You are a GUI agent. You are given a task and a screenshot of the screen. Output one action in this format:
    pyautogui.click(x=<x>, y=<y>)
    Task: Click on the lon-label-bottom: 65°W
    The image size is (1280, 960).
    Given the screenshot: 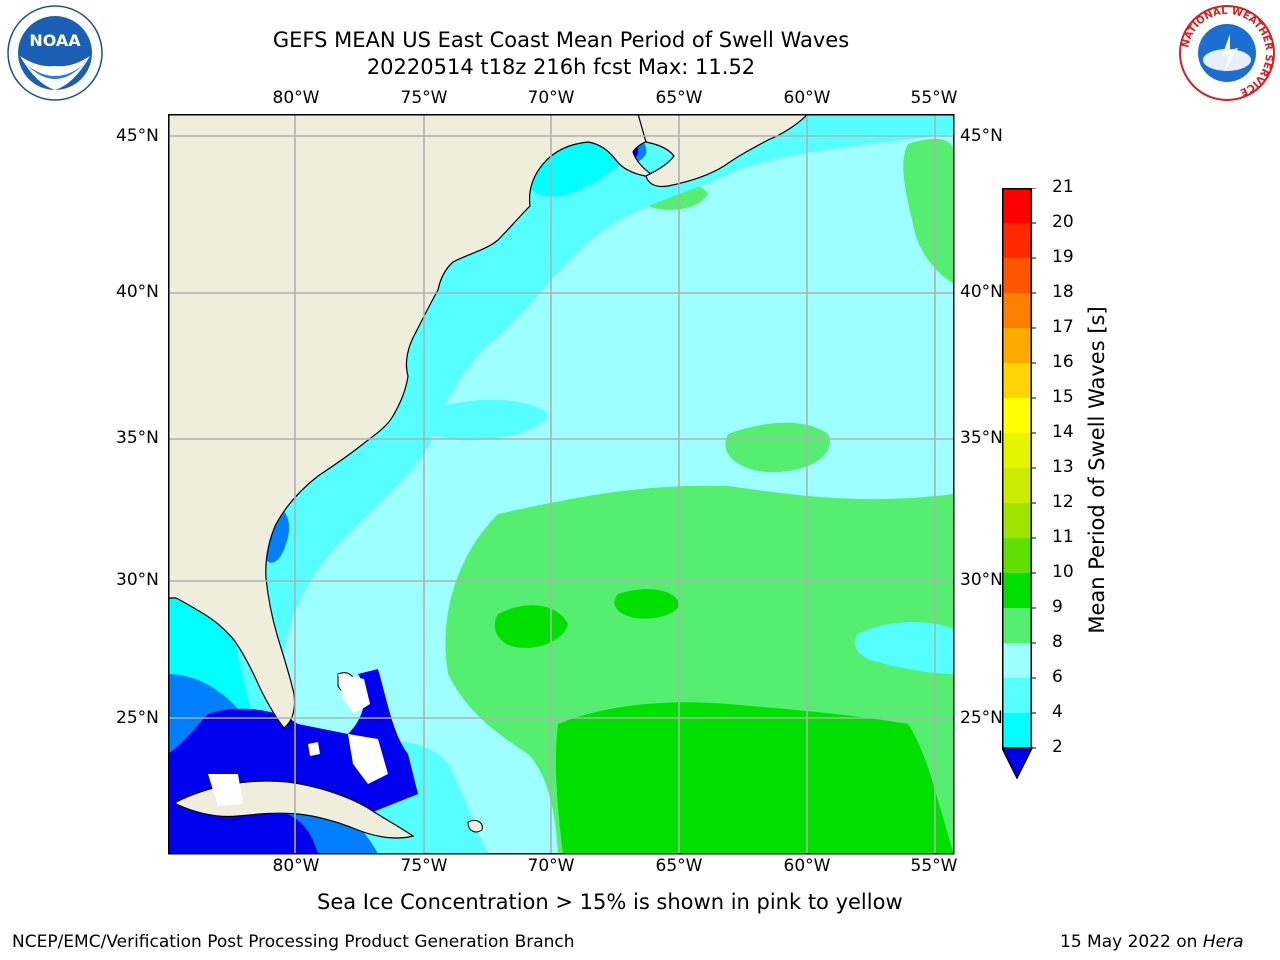 What is the action you would take?
    pyautogui.click(x=679, y=866)
    